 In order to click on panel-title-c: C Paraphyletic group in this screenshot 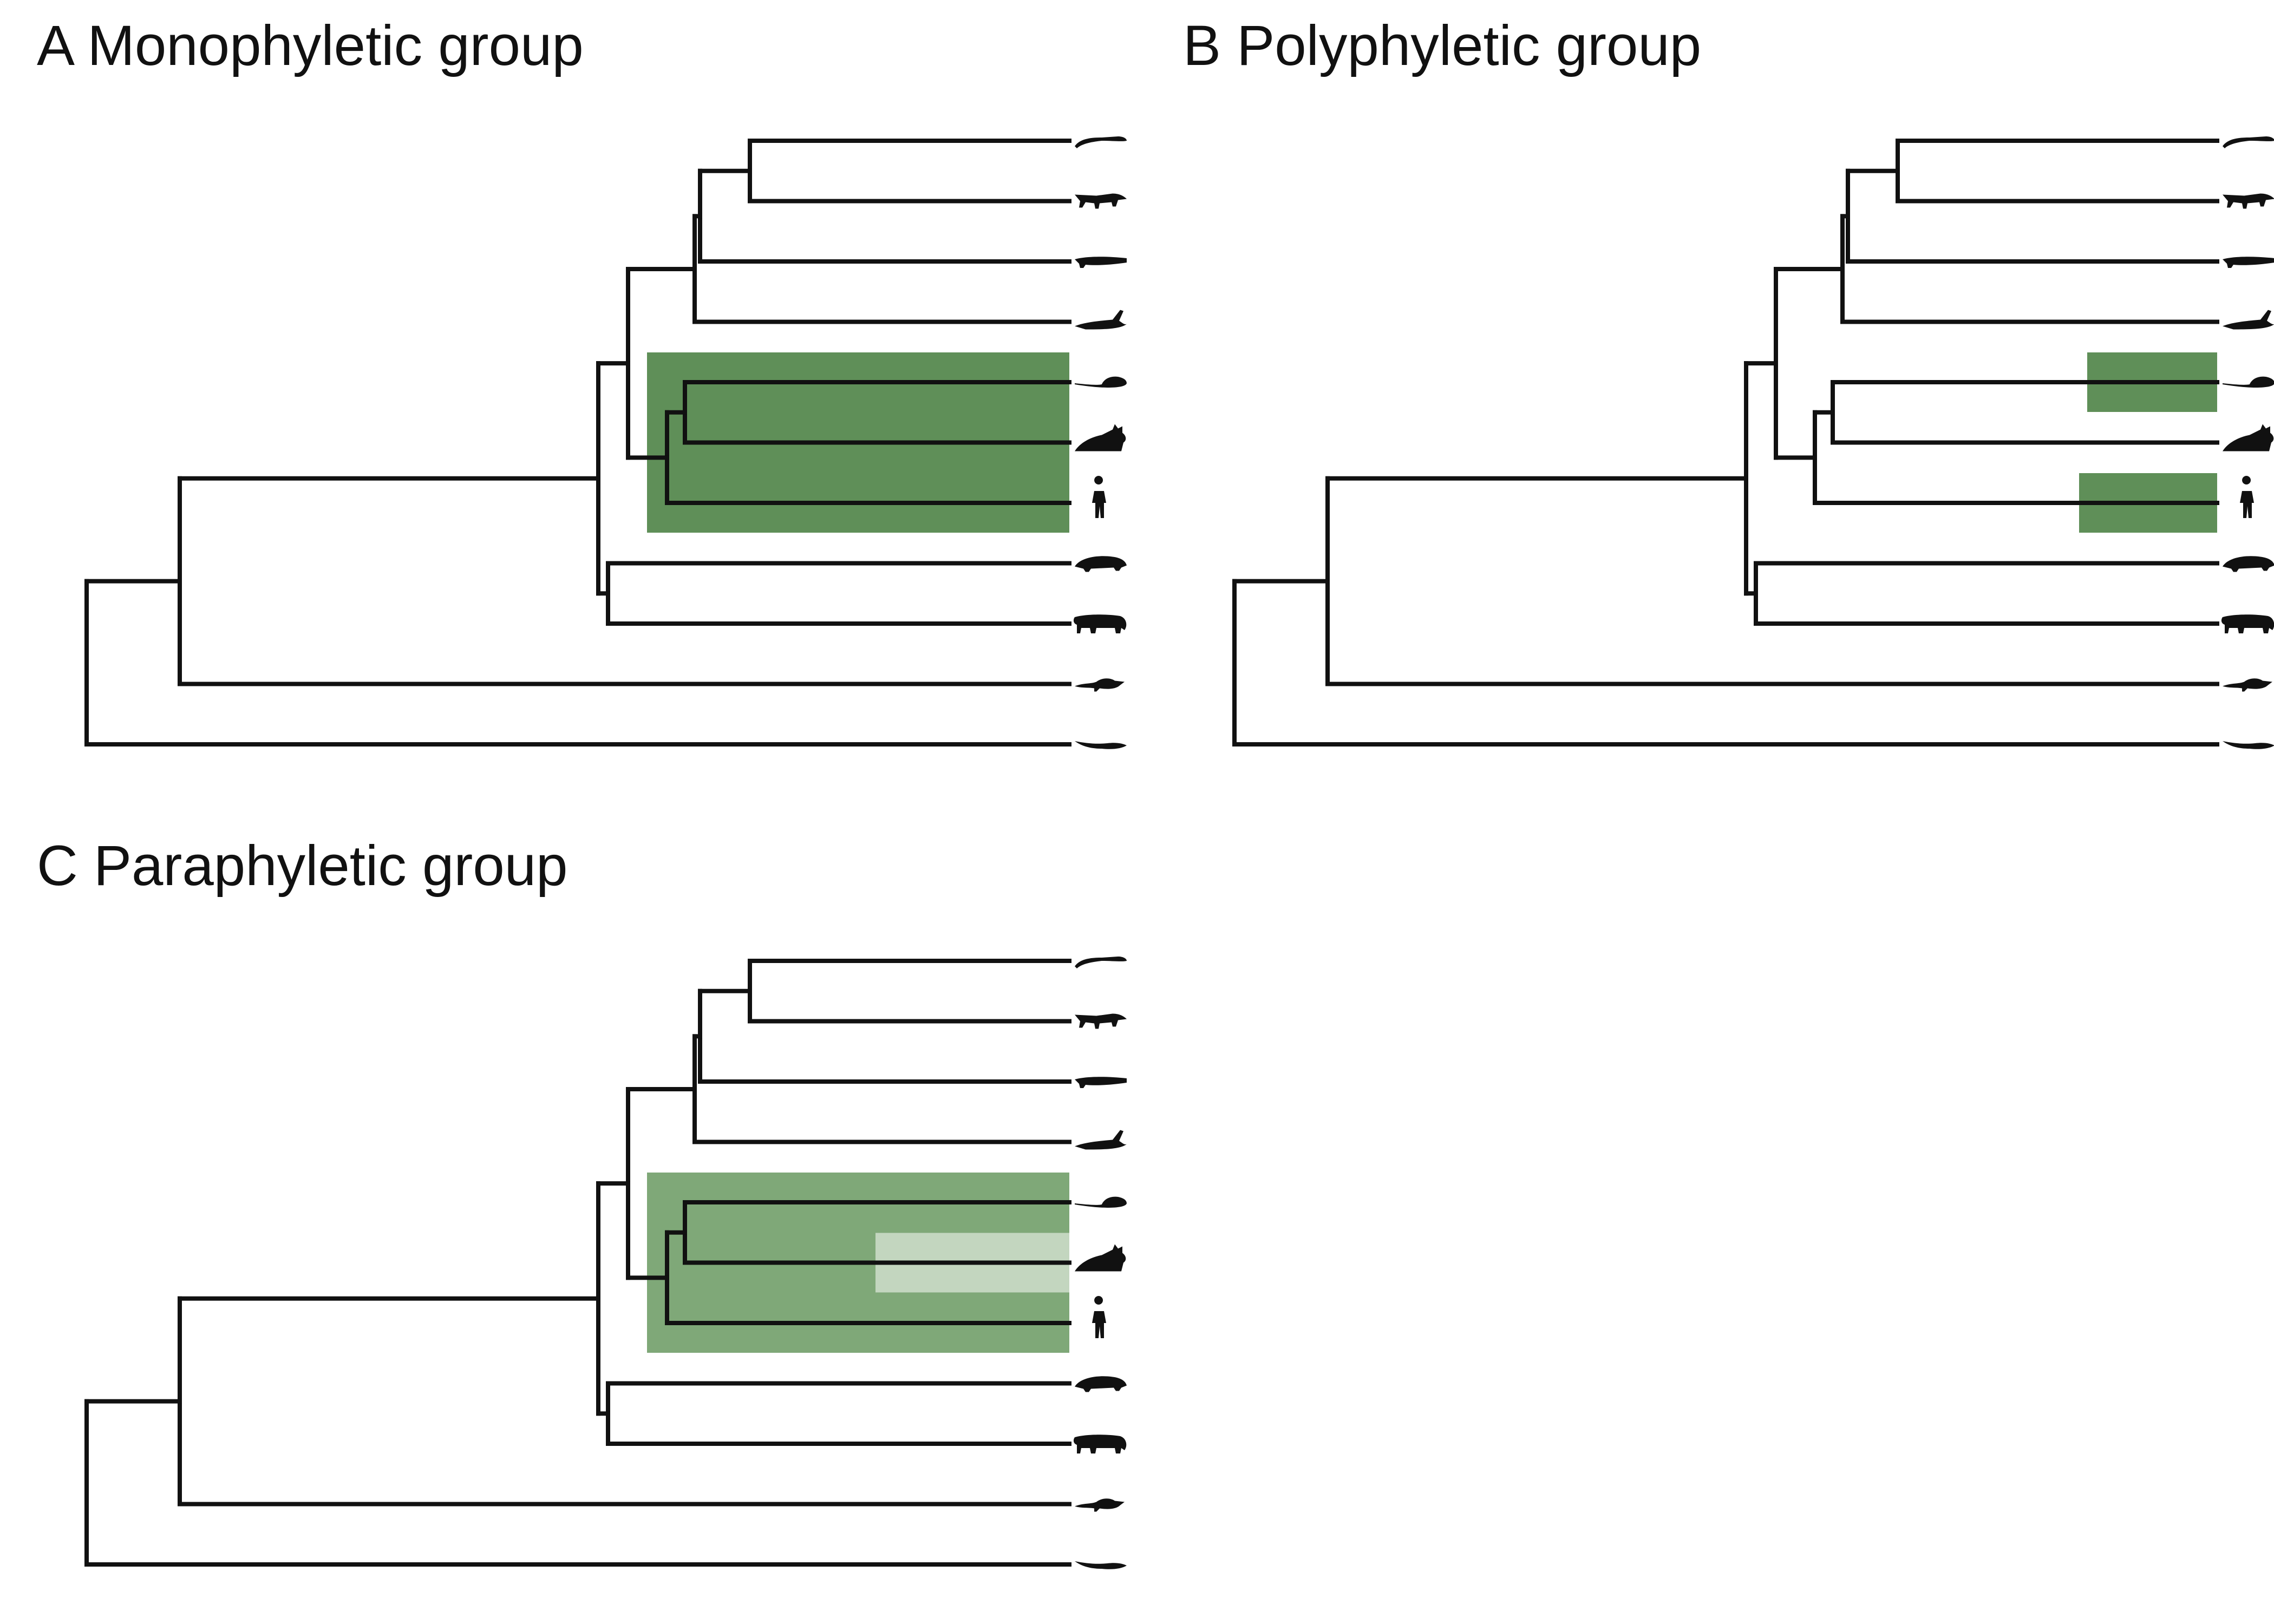, I will do `click(303, 866)`.